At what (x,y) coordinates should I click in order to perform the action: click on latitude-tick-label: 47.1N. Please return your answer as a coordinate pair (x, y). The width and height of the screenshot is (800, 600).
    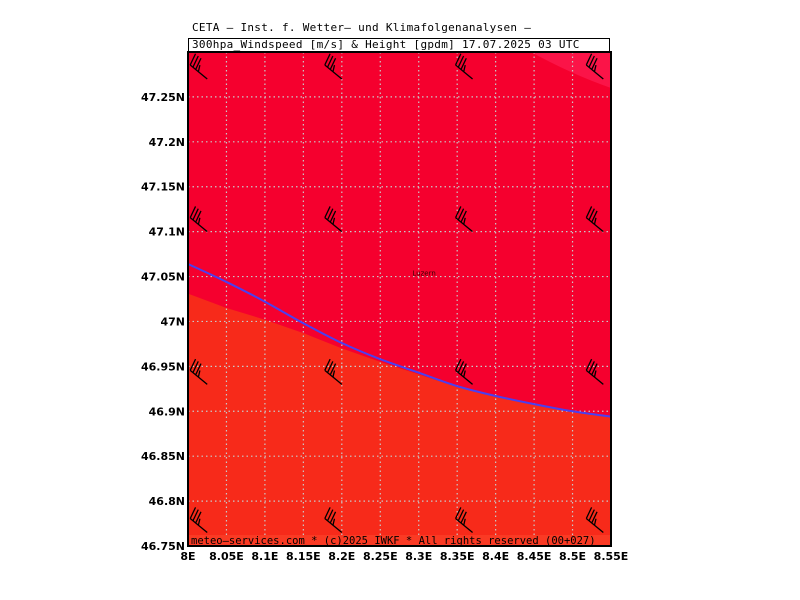
    Looking at the image, I should click on (167, 232).